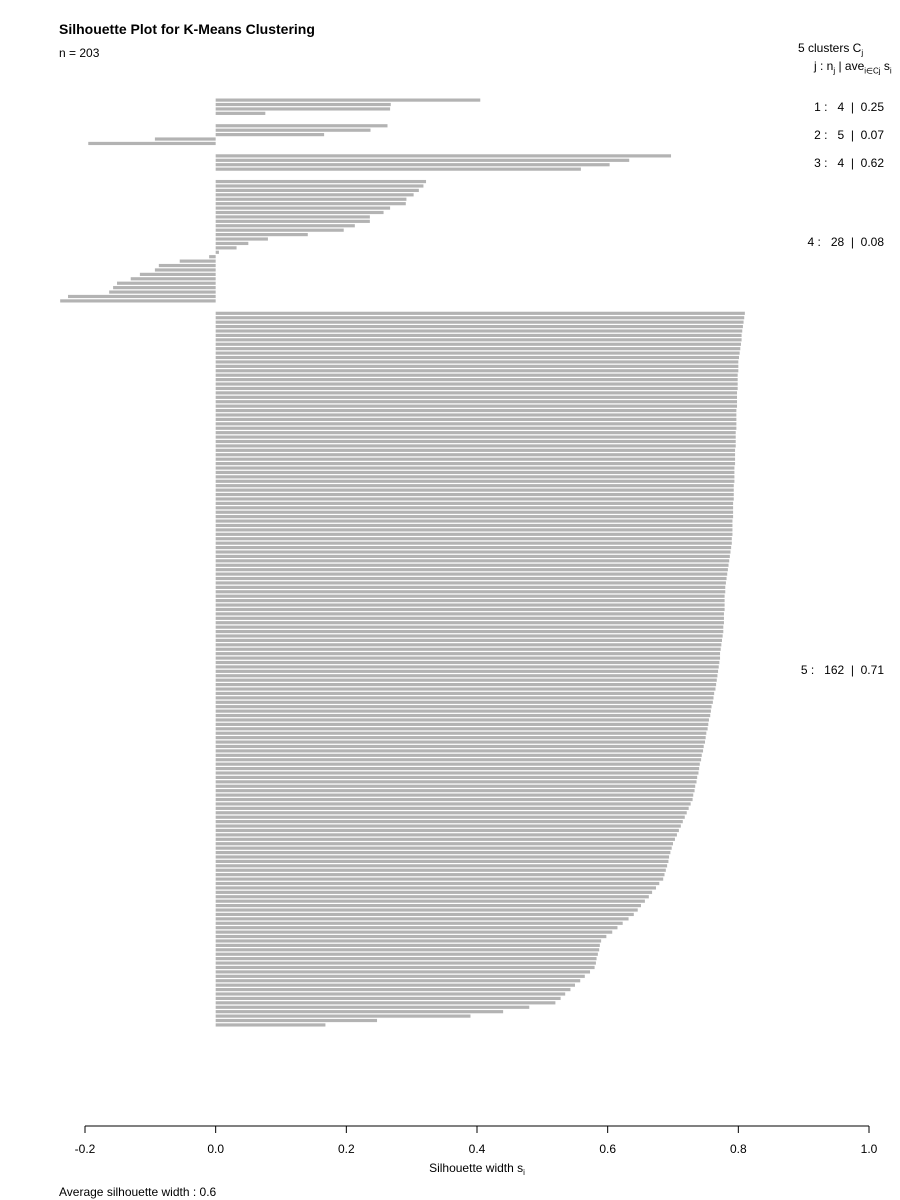  Describe the element at coordinates (79, 53) in the screenshot. I see `sample-count: n = 203` at that location.